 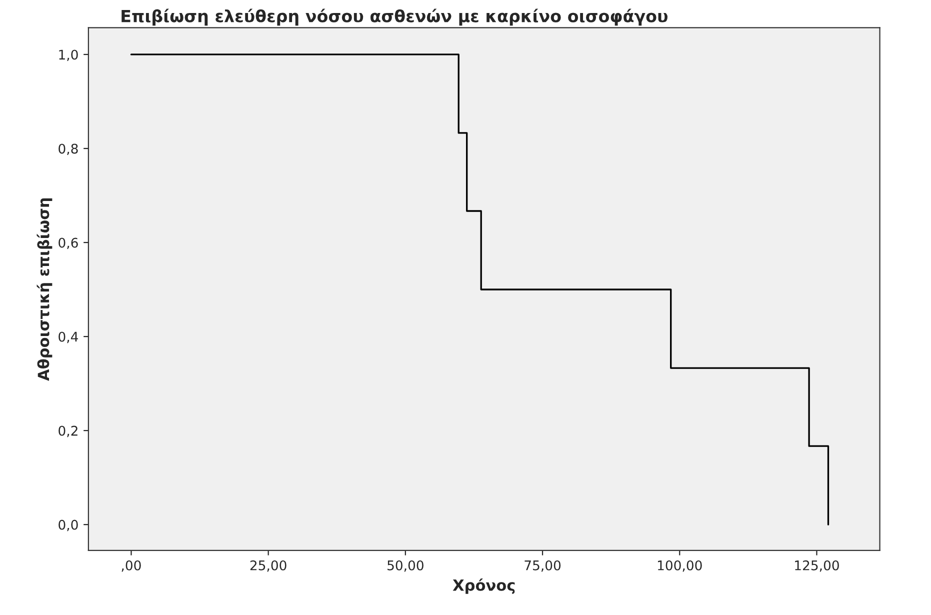 I want to click on x-tick-label: 75,00, so click(x=542, y=566).